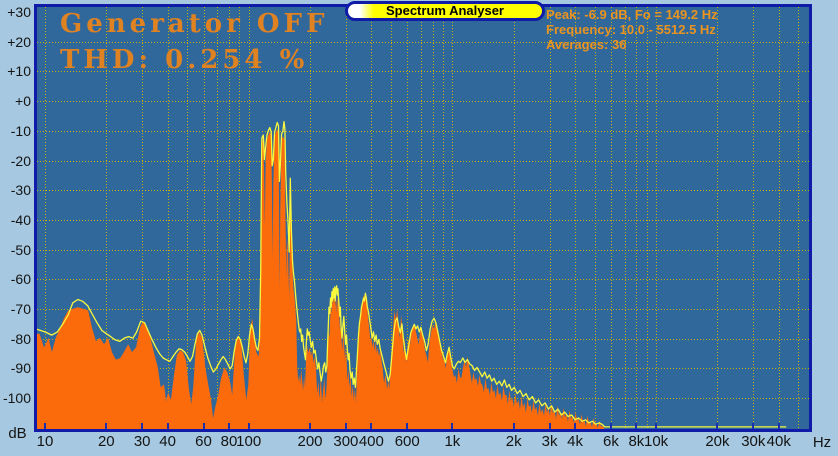 This screenshot has width=838, height=456. What do you see at coordinates (822, 442) in the screenshot?
I see `x-axis-unit-label: Hz` at bounding box center [822, 442].